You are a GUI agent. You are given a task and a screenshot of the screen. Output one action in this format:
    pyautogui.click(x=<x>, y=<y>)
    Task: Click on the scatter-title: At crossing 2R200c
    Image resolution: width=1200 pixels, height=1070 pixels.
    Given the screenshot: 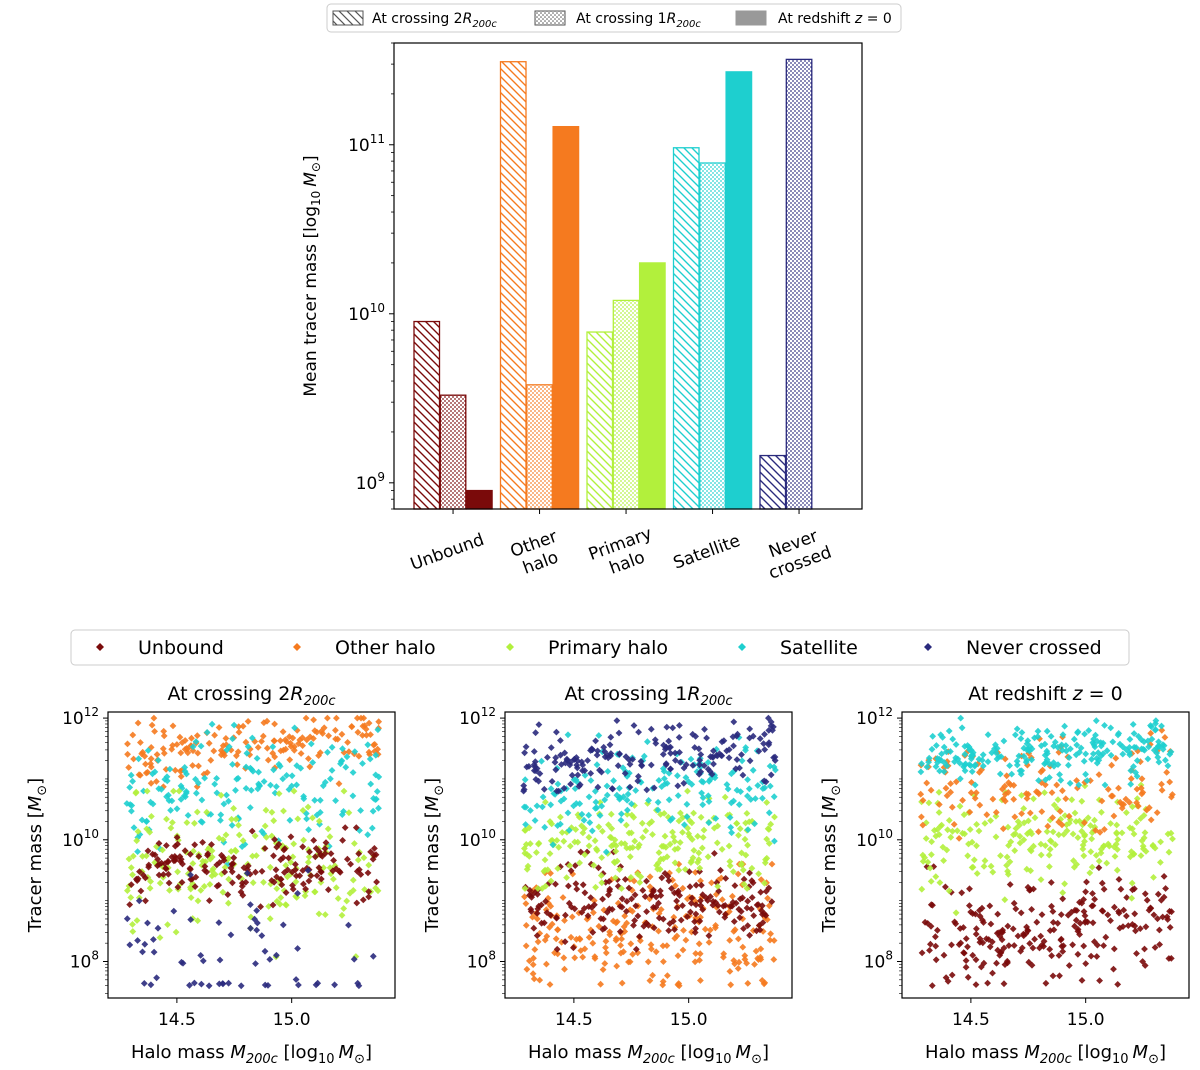 What is the action you would take?
    pyautogui.click(x=251, y=696)
    